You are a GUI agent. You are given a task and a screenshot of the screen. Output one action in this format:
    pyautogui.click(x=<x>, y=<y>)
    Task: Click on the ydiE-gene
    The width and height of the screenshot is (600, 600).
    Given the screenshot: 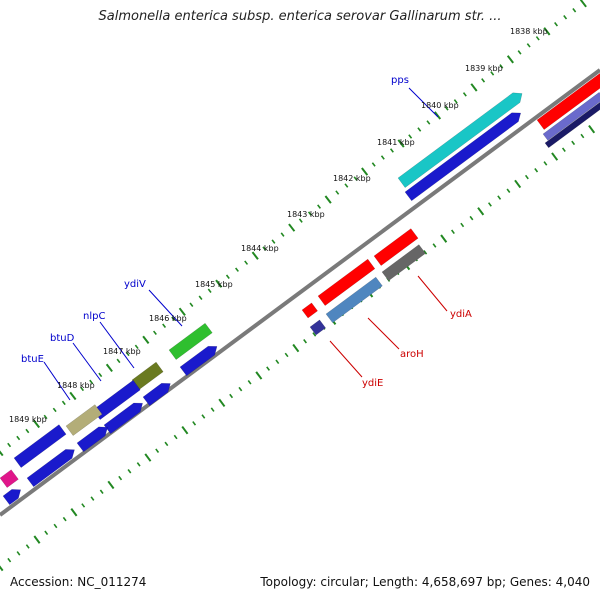 What is the action you would take?
    pyautogui.click(x=309, y=310)
    